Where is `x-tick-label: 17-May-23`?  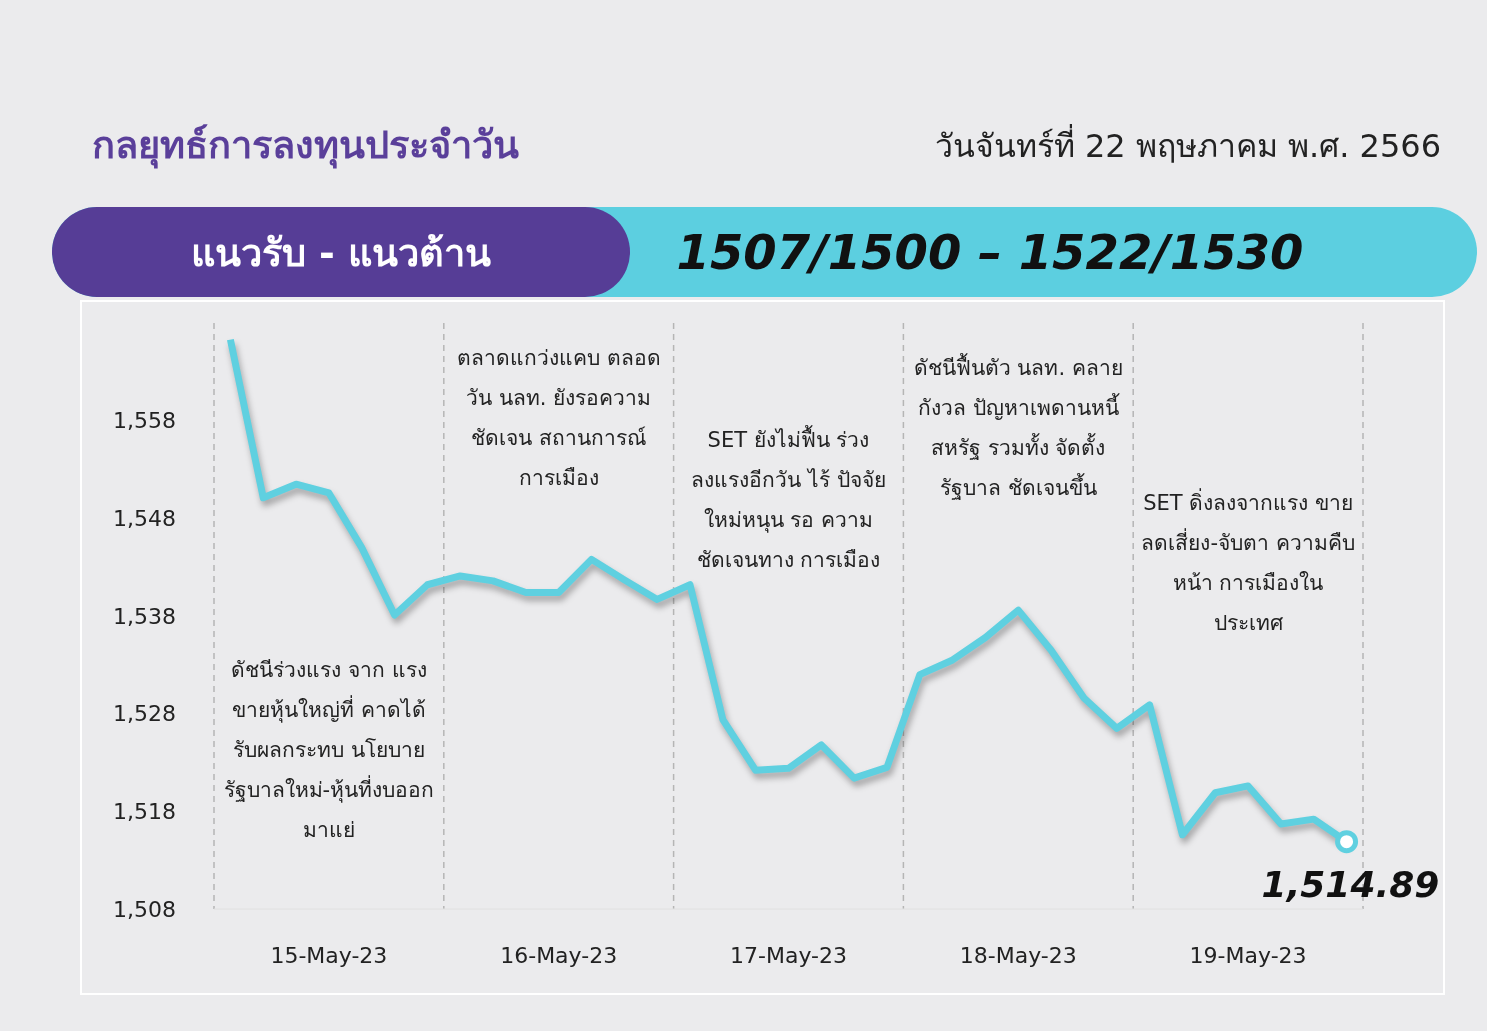
x-tick-label: 17-May-23 is located at coordinates (788, 955).